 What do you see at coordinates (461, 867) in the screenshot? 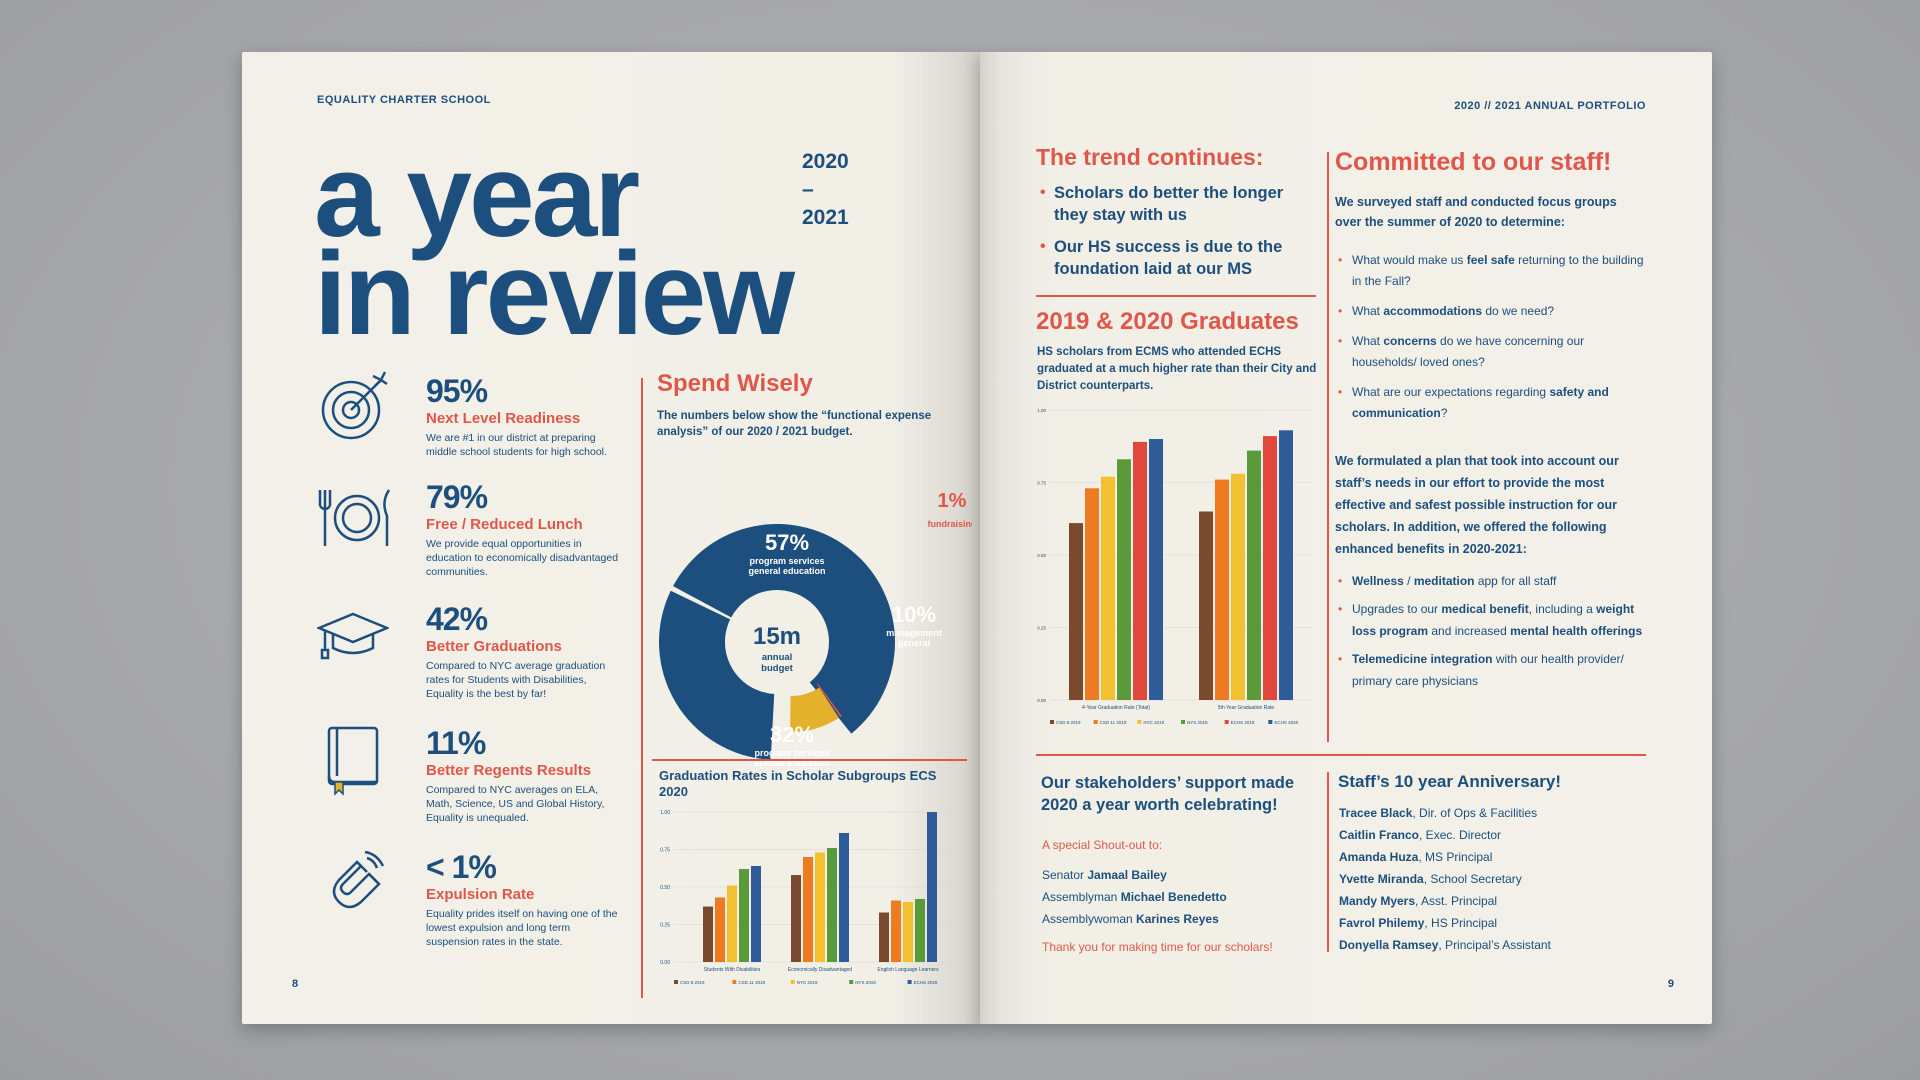
I see `stat-pct: < 1%` at bounding box center [461, 867].